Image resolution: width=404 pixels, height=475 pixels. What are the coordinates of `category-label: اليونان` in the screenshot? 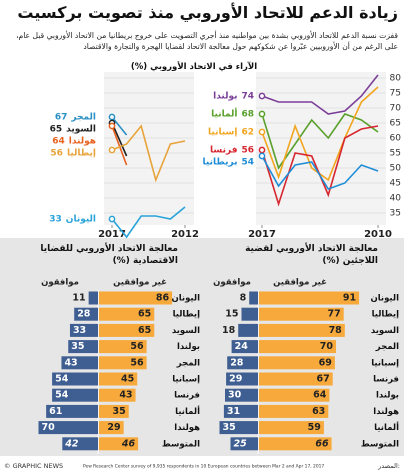 It's located at (384, 299).